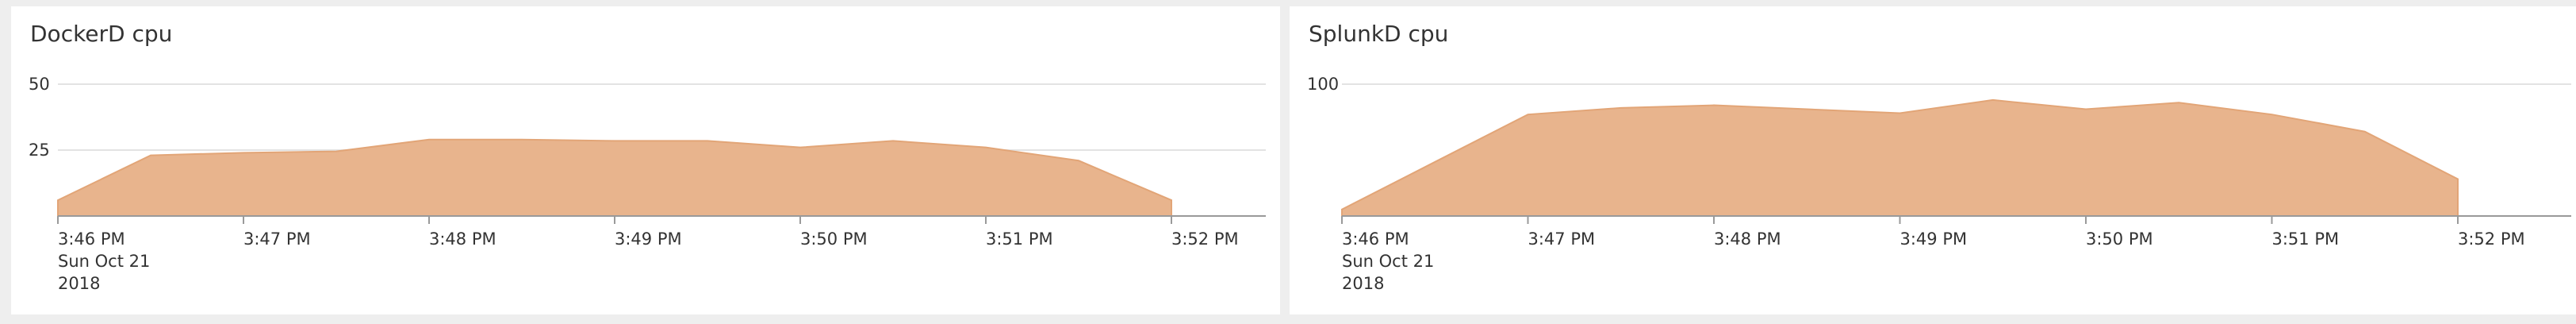 The width and height of the screenshot is (2576, 324). Describe the element at coordinates (40, 84) in the screenshot. I see `y-tick-label: 50` at that location.